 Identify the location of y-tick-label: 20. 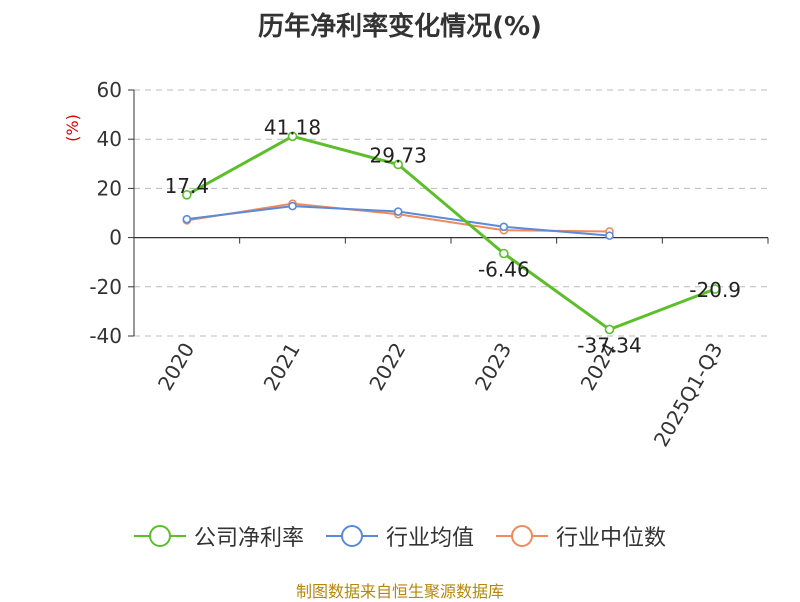
(109, 188).